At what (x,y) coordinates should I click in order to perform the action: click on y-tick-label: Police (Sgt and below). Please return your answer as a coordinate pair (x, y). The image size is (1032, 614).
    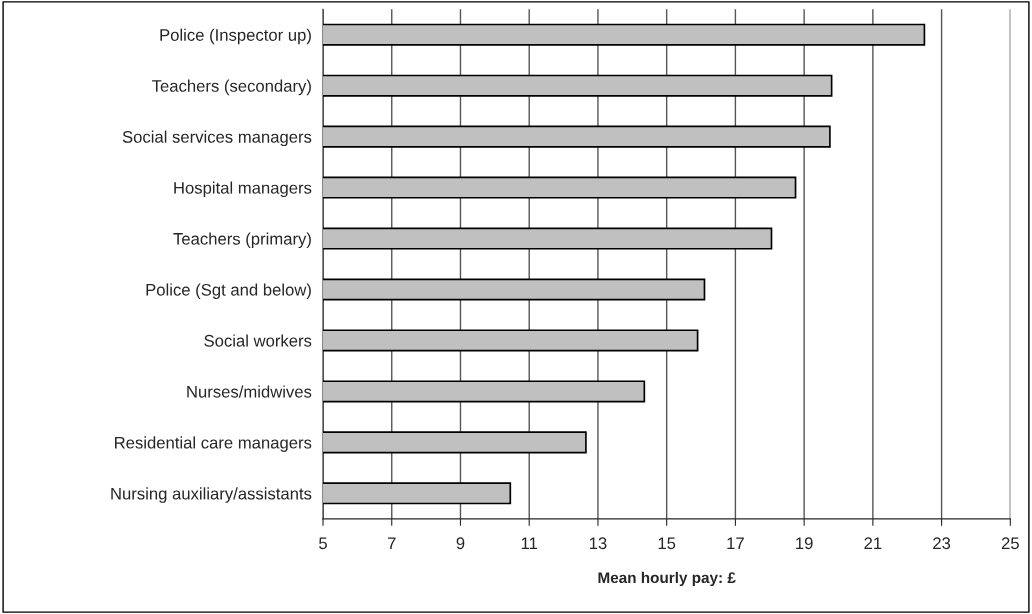
    Looking at the image, I should click on (228, 291).